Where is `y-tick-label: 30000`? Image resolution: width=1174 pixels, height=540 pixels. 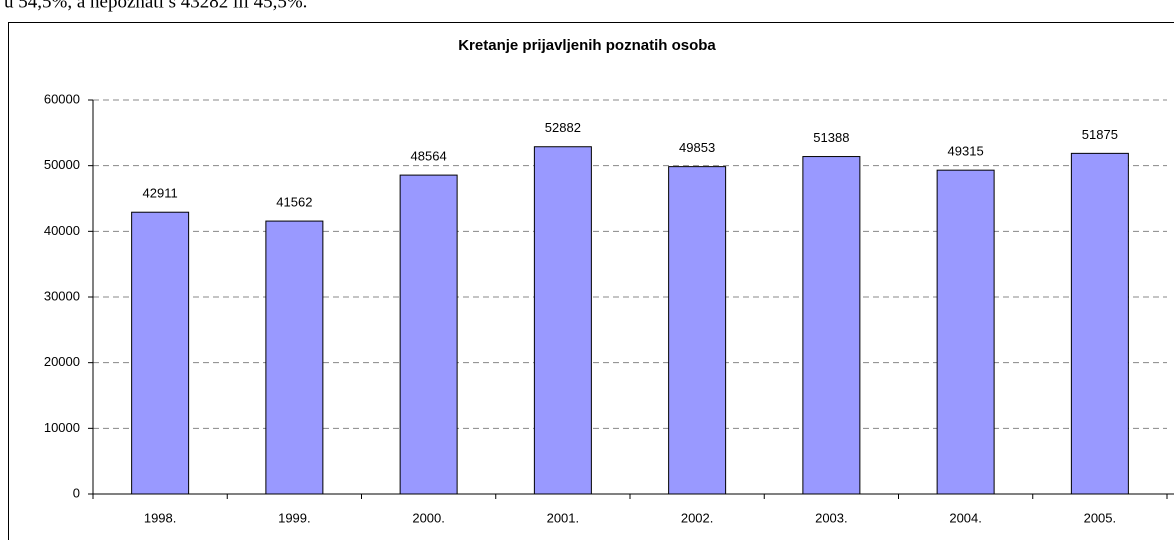
y-tick-label: 30000 is located at coordinates (62, 295).